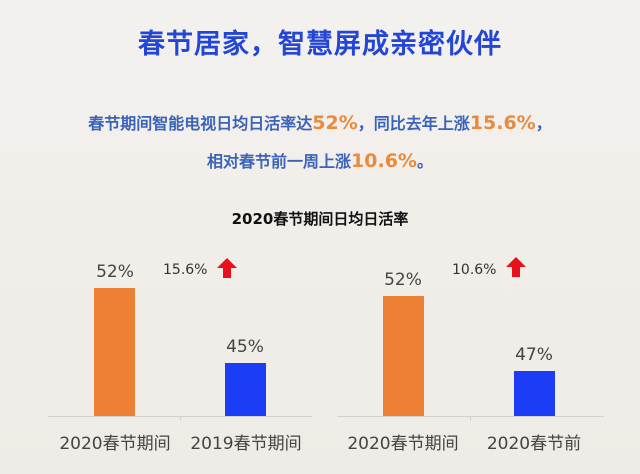 The width and height of the screenshot is (640, 474). I want to click on page-title: 春节居家，智慧屏成亲密伙伴, so click(320, 44).